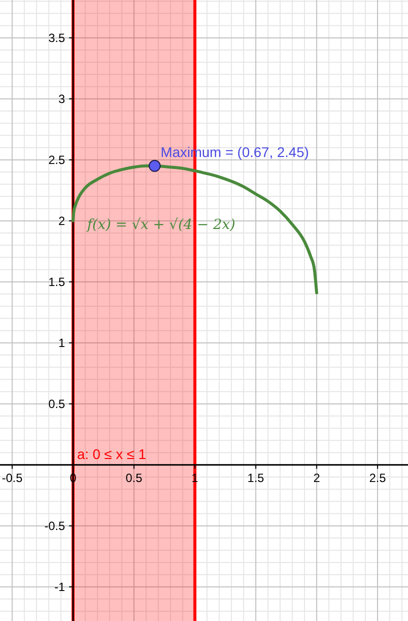 This screenshot has height=621, width=408. What do you see at coordinates (62, 343) in the screenshot?
I see `y-tick-label: 1` at bounding box center [62, 343].